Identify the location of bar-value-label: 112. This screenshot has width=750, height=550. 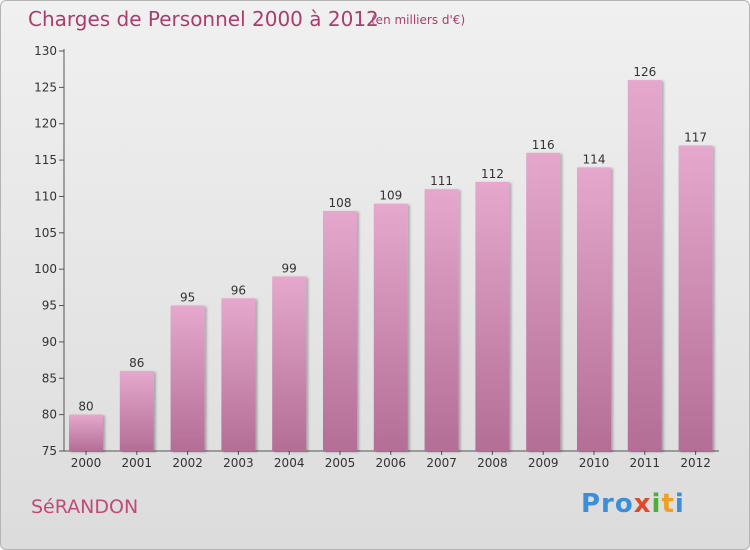
(492, 174).